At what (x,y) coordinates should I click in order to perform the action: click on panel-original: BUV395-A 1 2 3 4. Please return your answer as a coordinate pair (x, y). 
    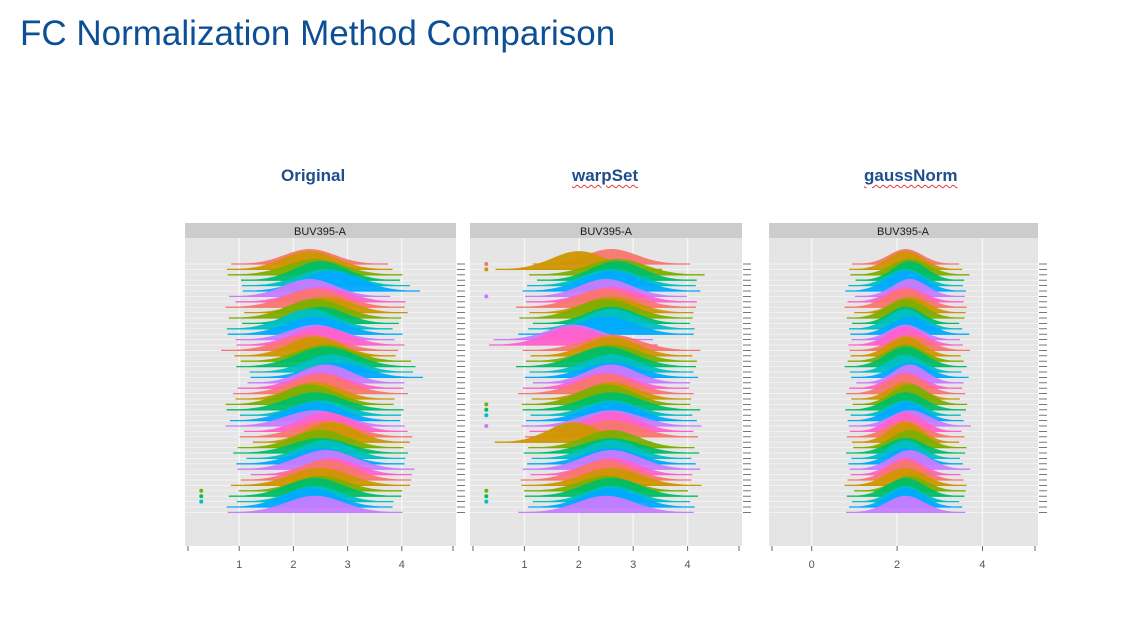
    Looking at the image, I should click on (325, 397).